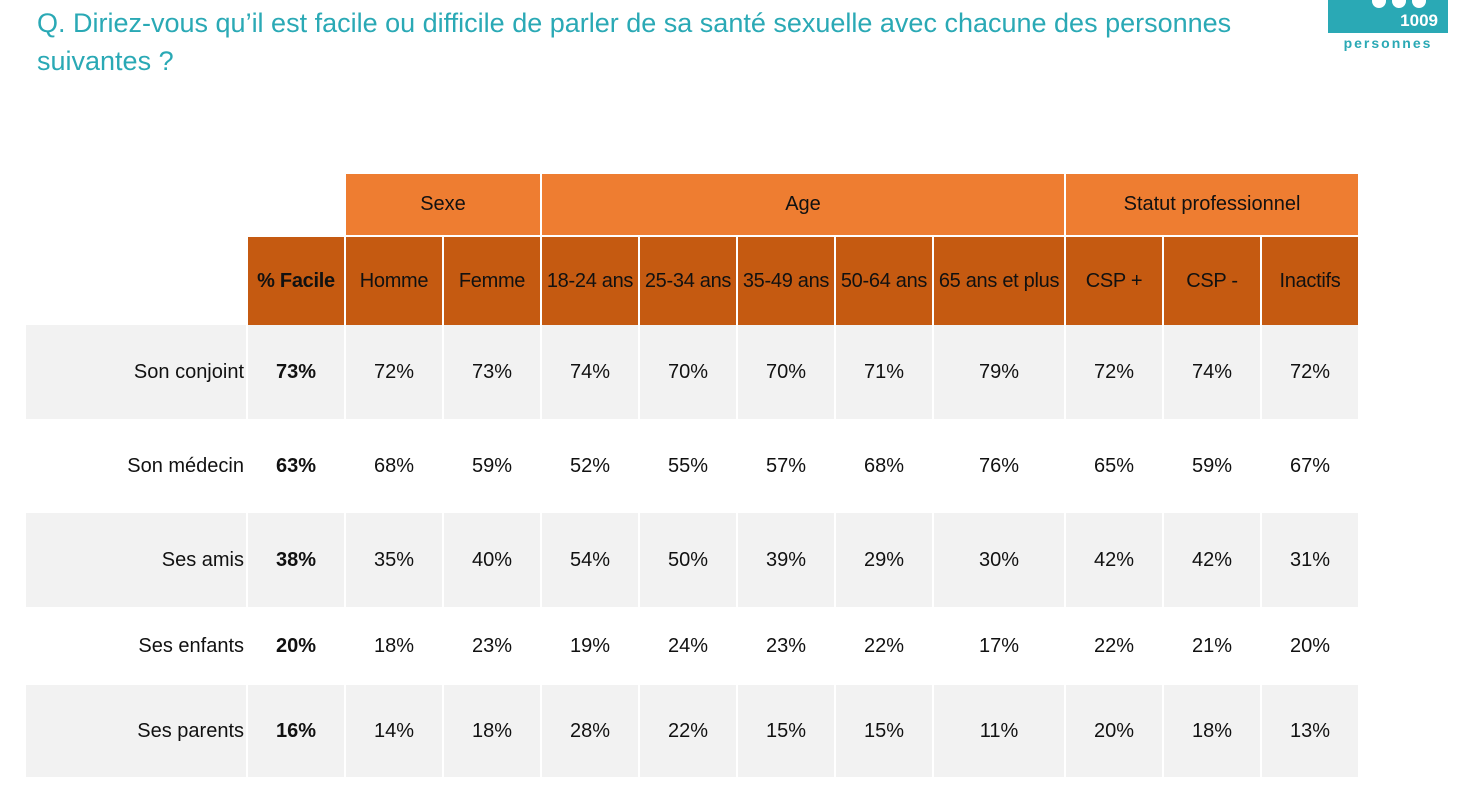 This screenshot has width=1459, height=790. I want to click on column-header-total: % Facile, so click(296, 280).